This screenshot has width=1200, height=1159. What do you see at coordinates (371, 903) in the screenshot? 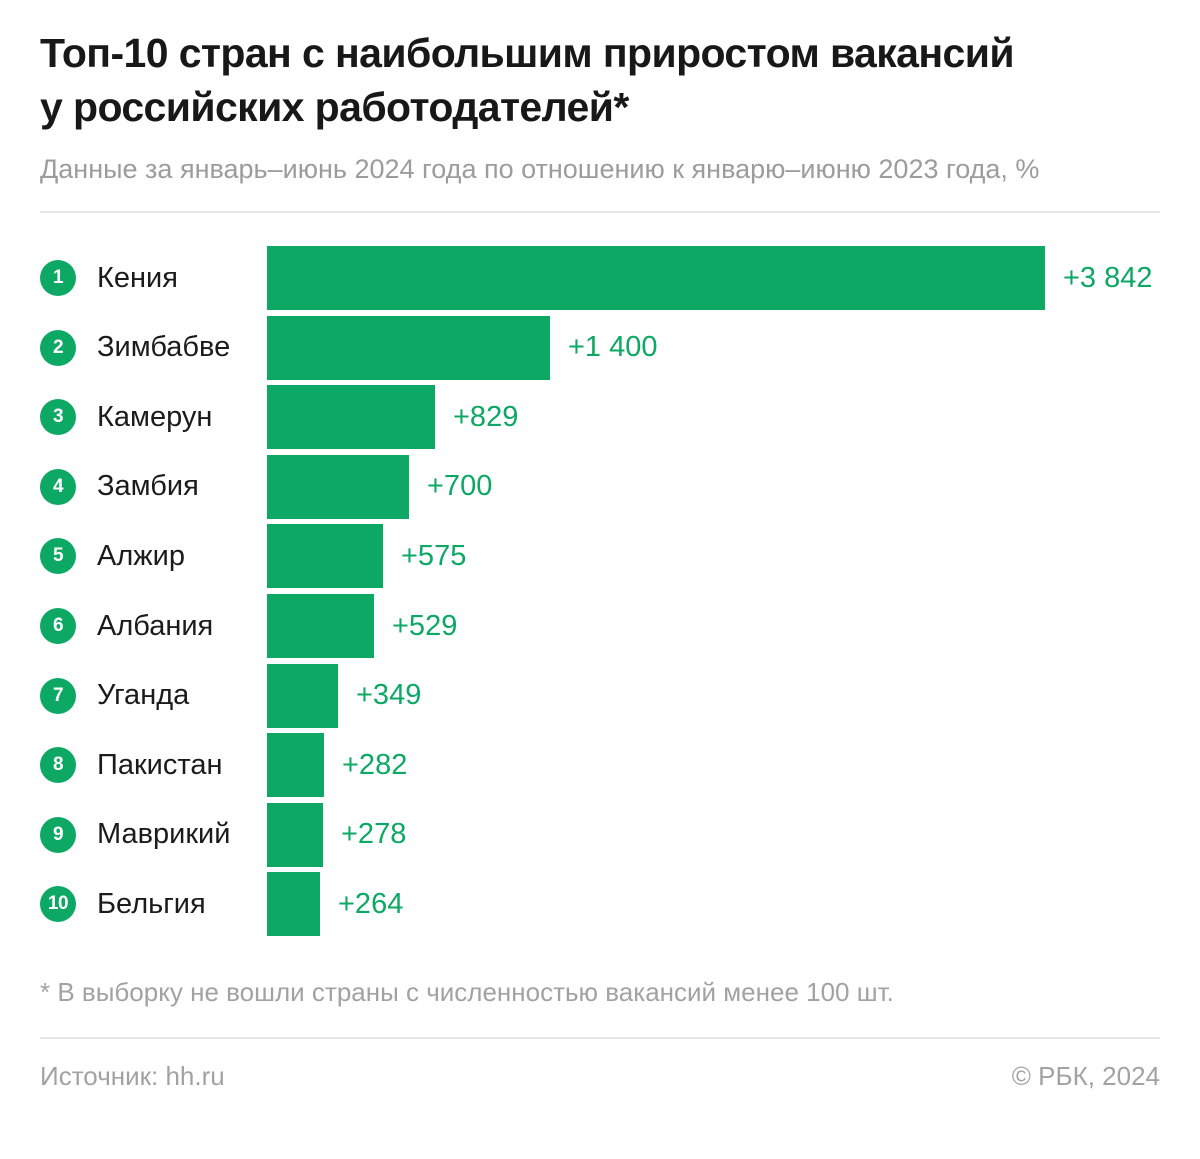
I see `value-label: +264` at bounding box center [371, 903].